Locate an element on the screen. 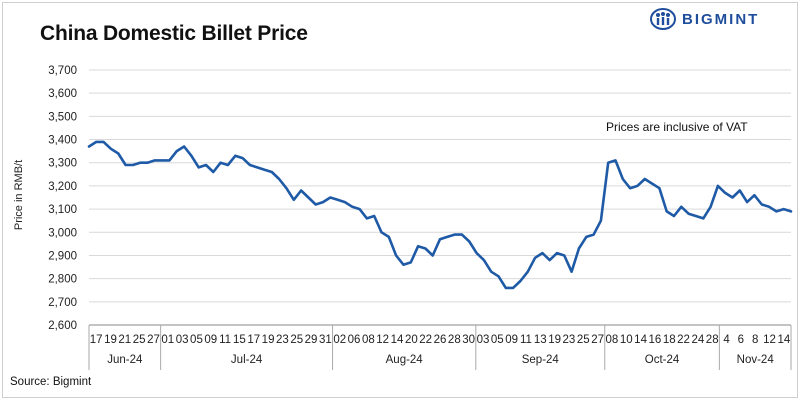 This screenshot has height=401, width=801. x-tick-label: 01 is located at coordinates (167, 340).